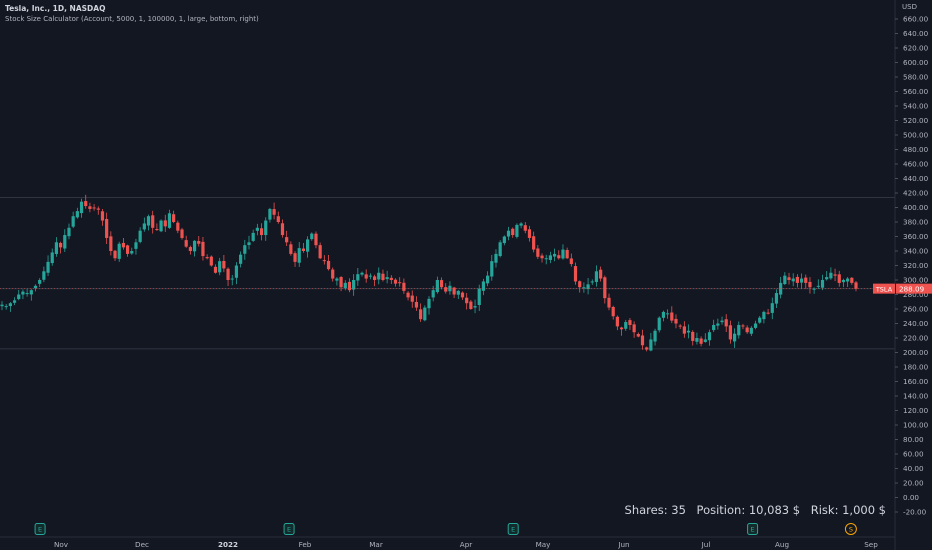  What do you see at coordinates (40, 529) in the screenshot?
I see `earnings-event-icon` at bounding box center [40, 529].